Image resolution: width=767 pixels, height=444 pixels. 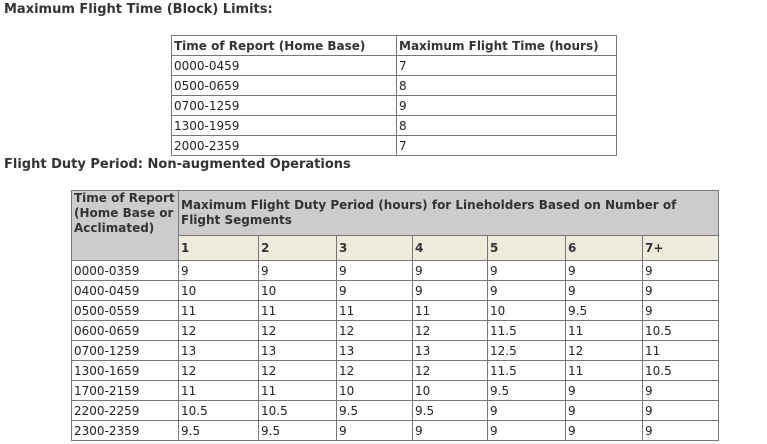 I want to click on cell: 1700-2159, so click(x=125, y=390).